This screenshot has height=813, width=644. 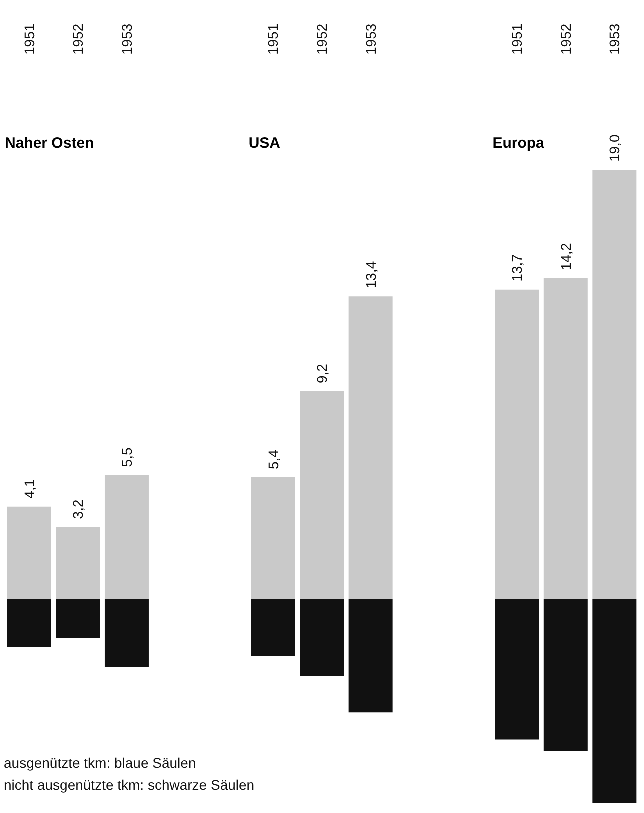 What do you see at coordinates (78, 510) in the screenshot?
I see `data-label: 3,2` at bounding box center [78, 510].